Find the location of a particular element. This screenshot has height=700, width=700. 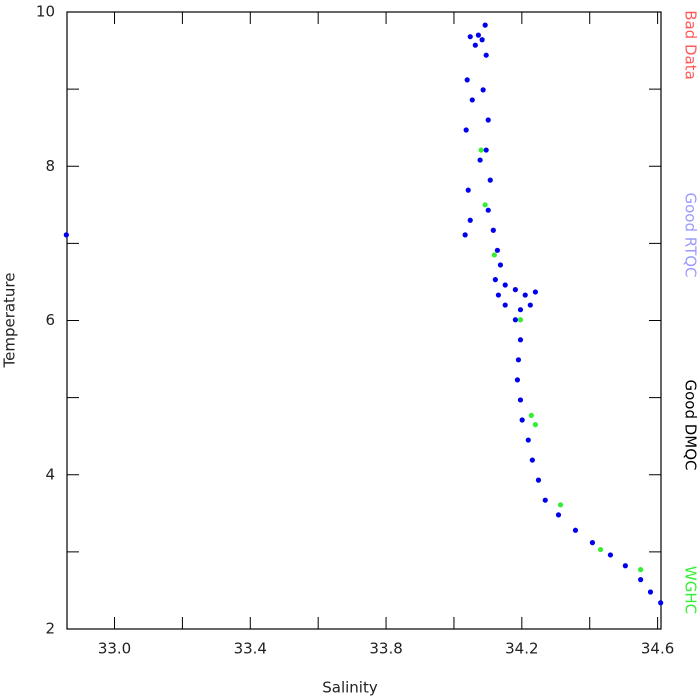

y-tick-label: 8 is located at coordinates (50, 166).